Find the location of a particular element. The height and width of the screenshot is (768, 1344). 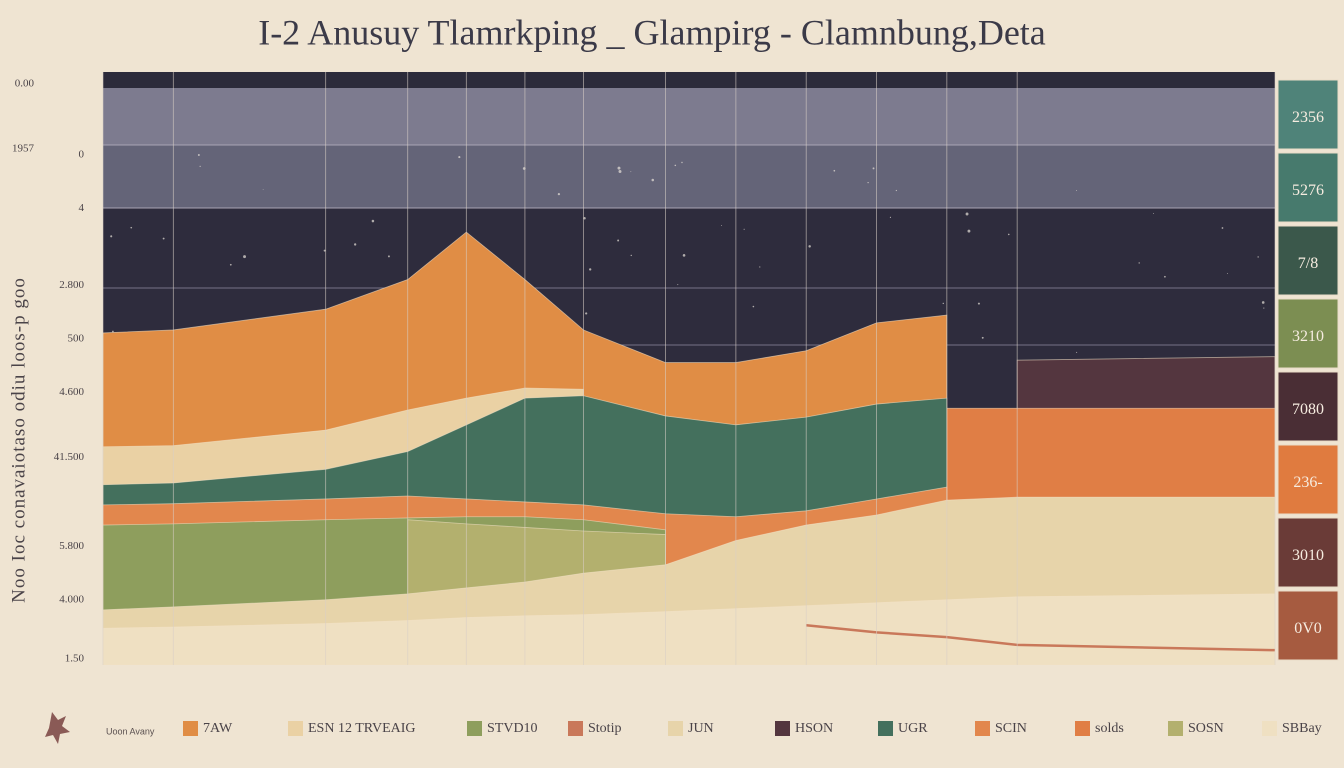

legend-label: SBBay is located at coordinates (1302, 728).